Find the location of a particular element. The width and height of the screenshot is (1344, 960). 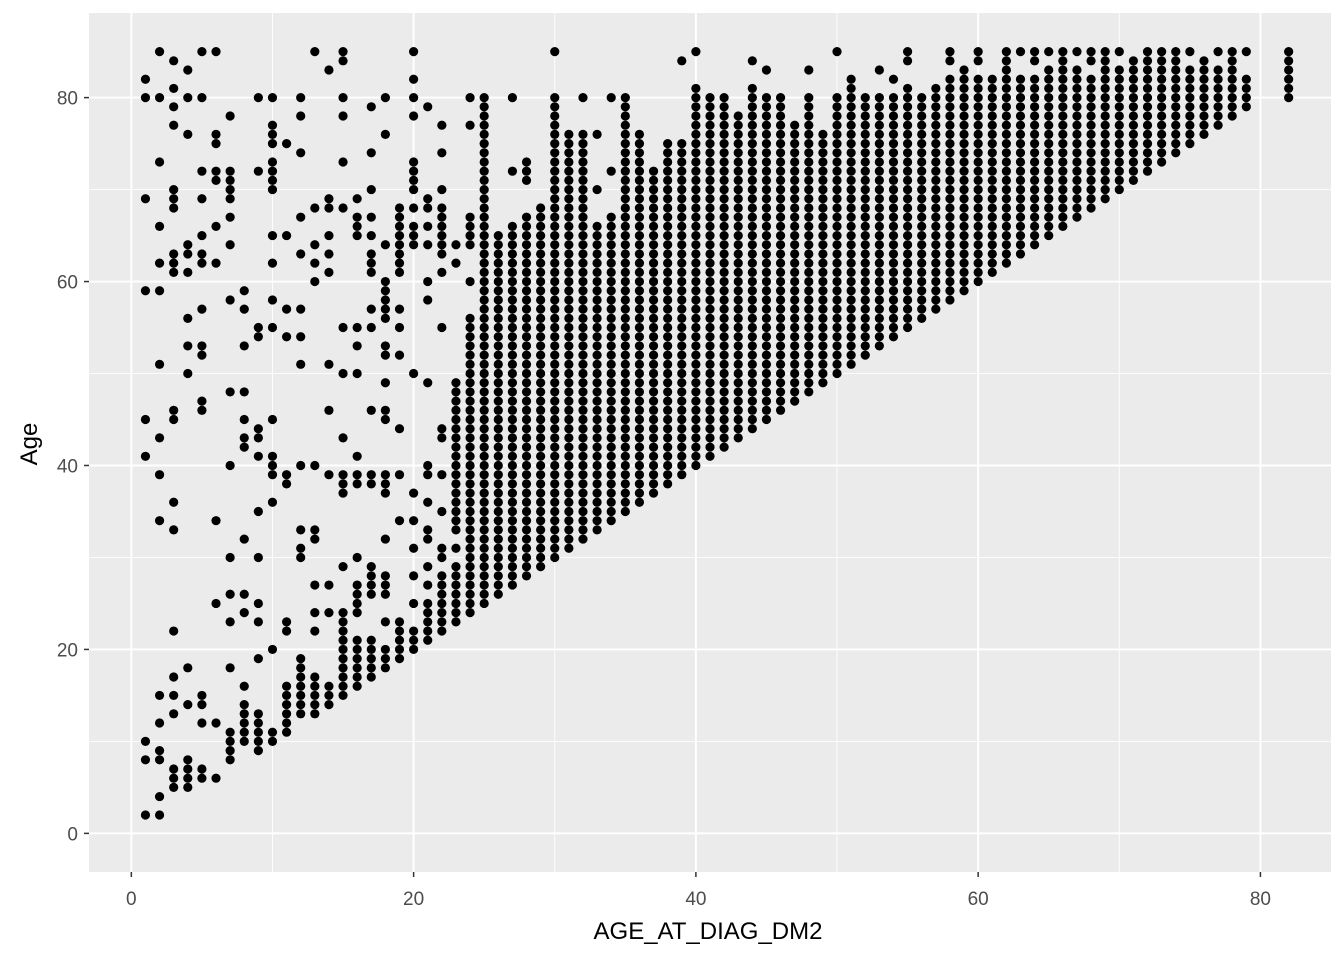

x-tick-label: 0 is located at coordinates (131, 899).